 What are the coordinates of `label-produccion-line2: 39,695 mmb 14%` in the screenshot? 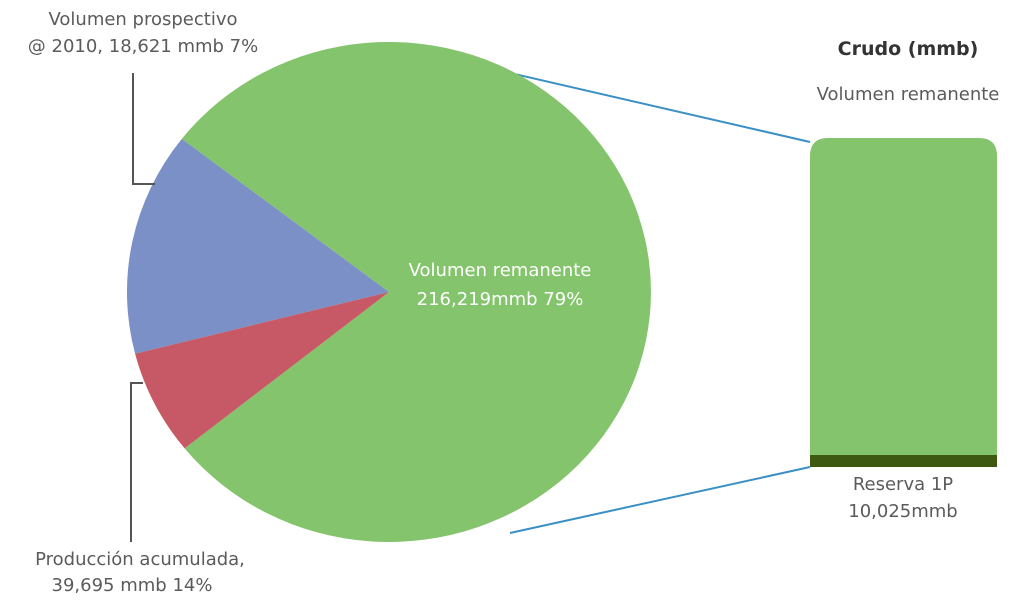 It's located at (132, 585).